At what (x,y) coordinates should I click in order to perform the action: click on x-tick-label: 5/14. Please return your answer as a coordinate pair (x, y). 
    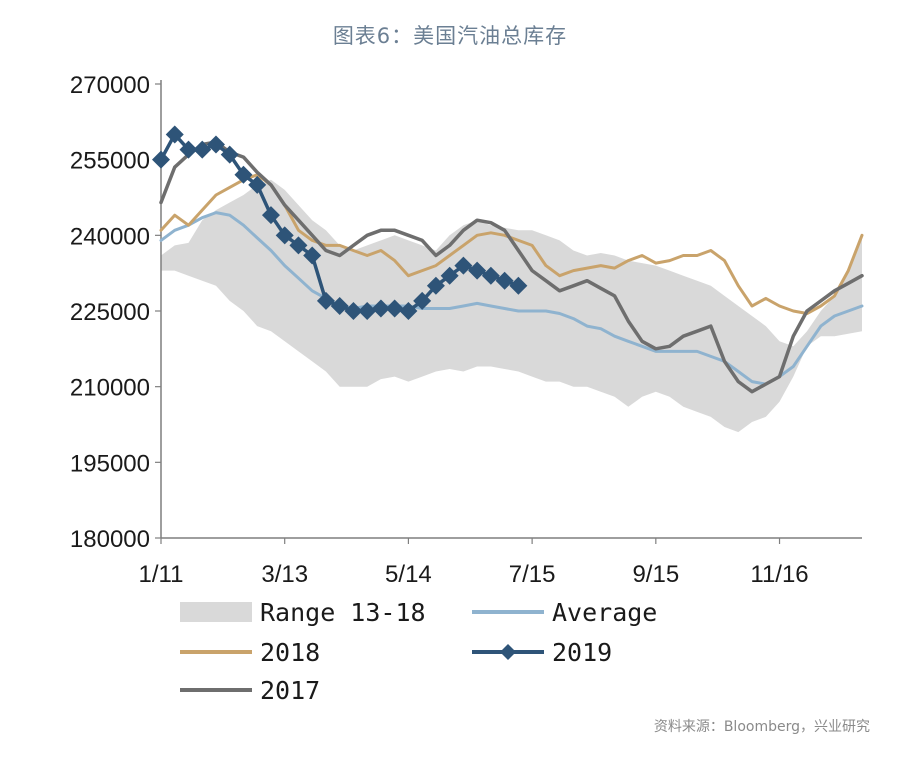
    Looking at the image, I should click on (408, 574).